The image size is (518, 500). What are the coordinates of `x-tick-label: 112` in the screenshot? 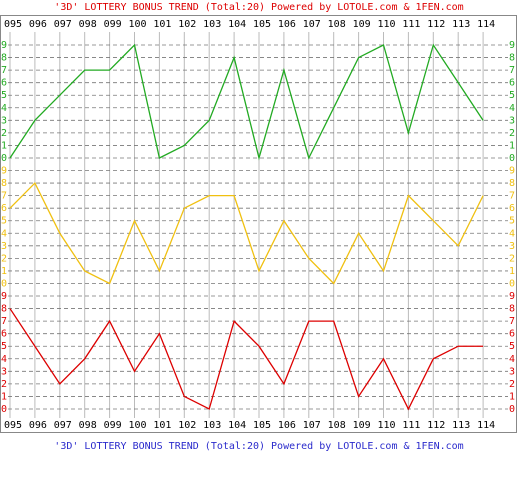 It's located at (436, 24).